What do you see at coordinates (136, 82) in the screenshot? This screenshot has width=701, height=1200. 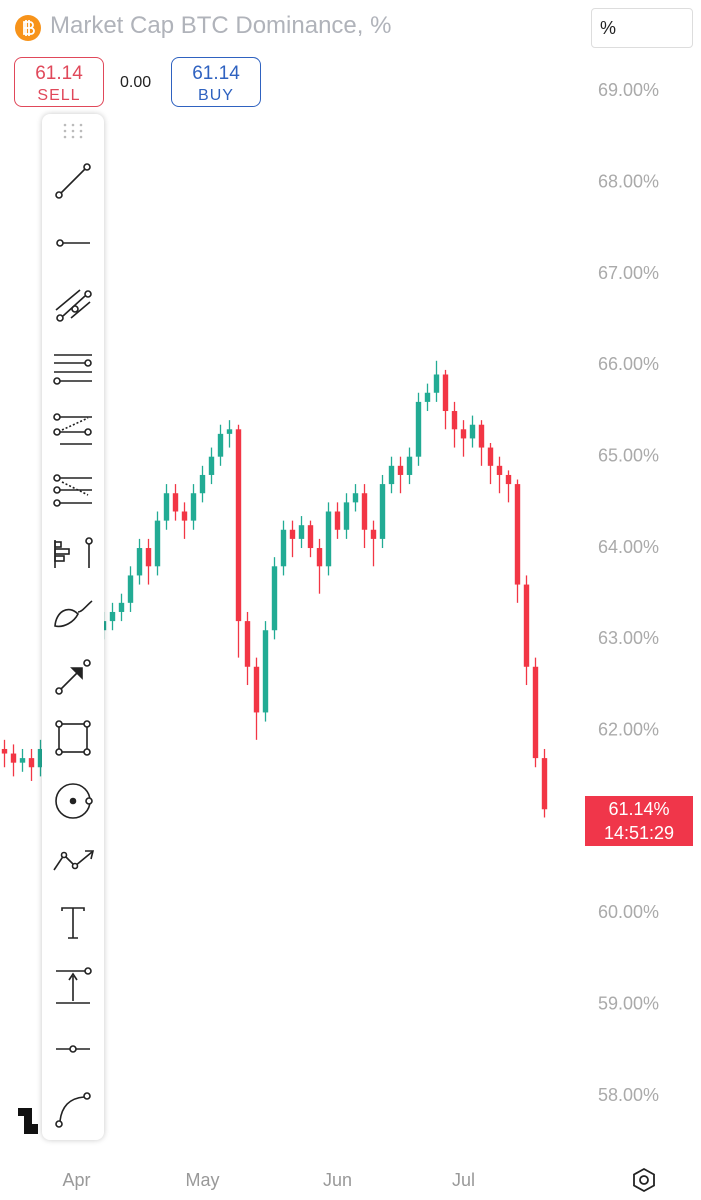 I see `spread: 0.00` at bounding box center [136, 82].